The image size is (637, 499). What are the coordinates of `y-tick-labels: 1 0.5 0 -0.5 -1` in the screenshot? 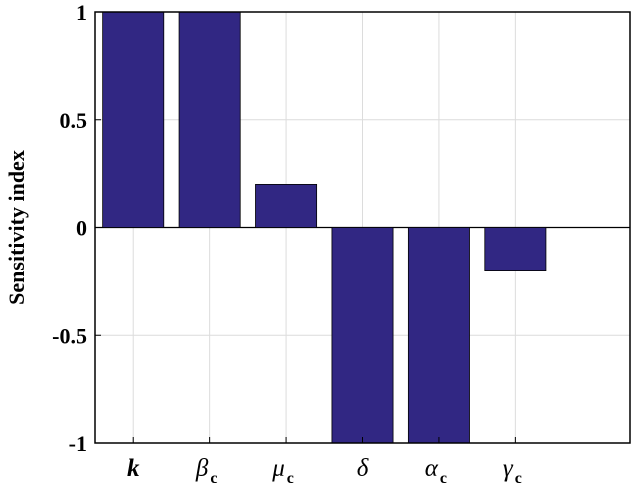 It's located at (76, 228).